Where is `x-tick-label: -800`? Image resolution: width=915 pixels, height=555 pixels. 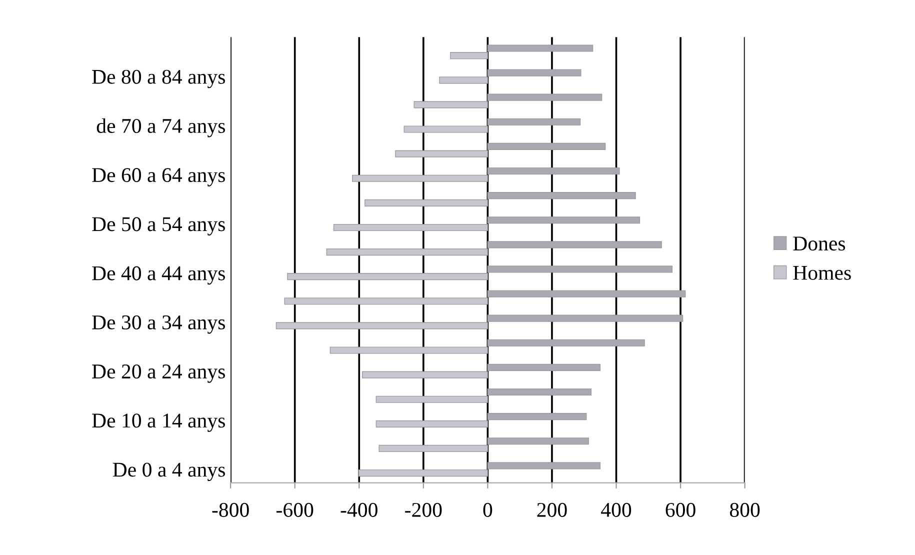 x-tick-label: -800 is located at coordinates (230, 509).